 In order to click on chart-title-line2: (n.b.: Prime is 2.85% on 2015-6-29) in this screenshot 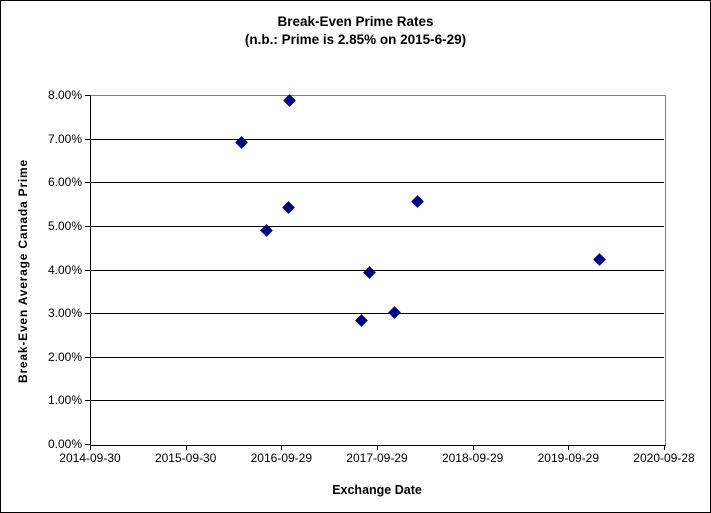, I will do `click(355, 39)`.